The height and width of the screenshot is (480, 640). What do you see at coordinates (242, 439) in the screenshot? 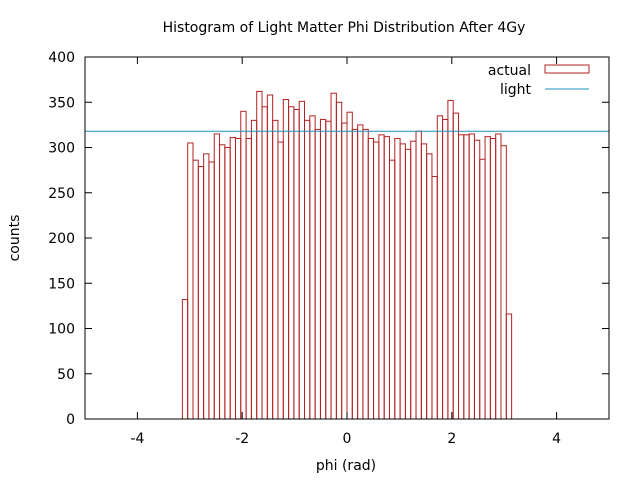
I see `x-tick-label-1: -2` at bounding box center [242, 439].